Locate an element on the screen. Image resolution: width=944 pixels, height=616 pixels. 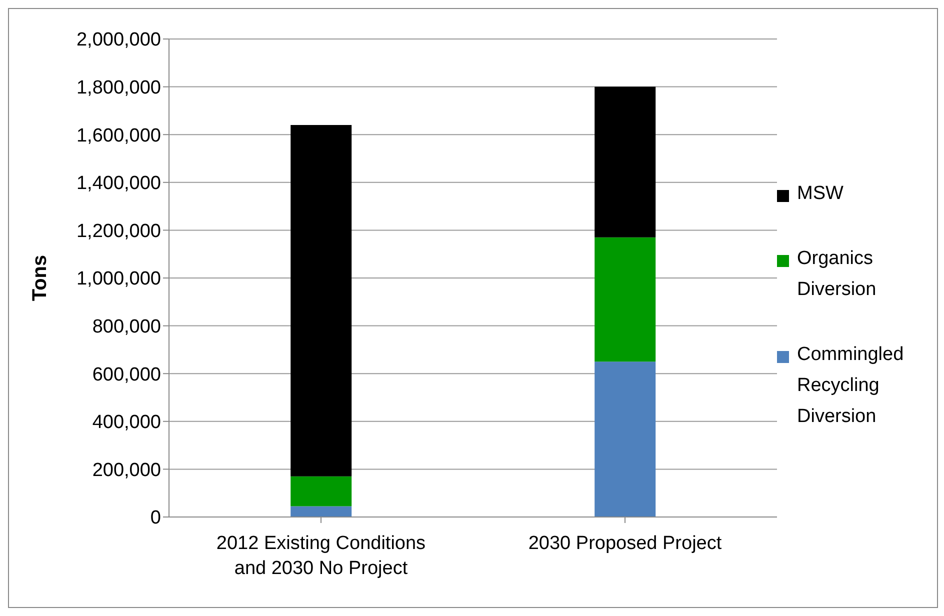
y-tick-label: 1,400,000 is located at coordinates (118, 183).